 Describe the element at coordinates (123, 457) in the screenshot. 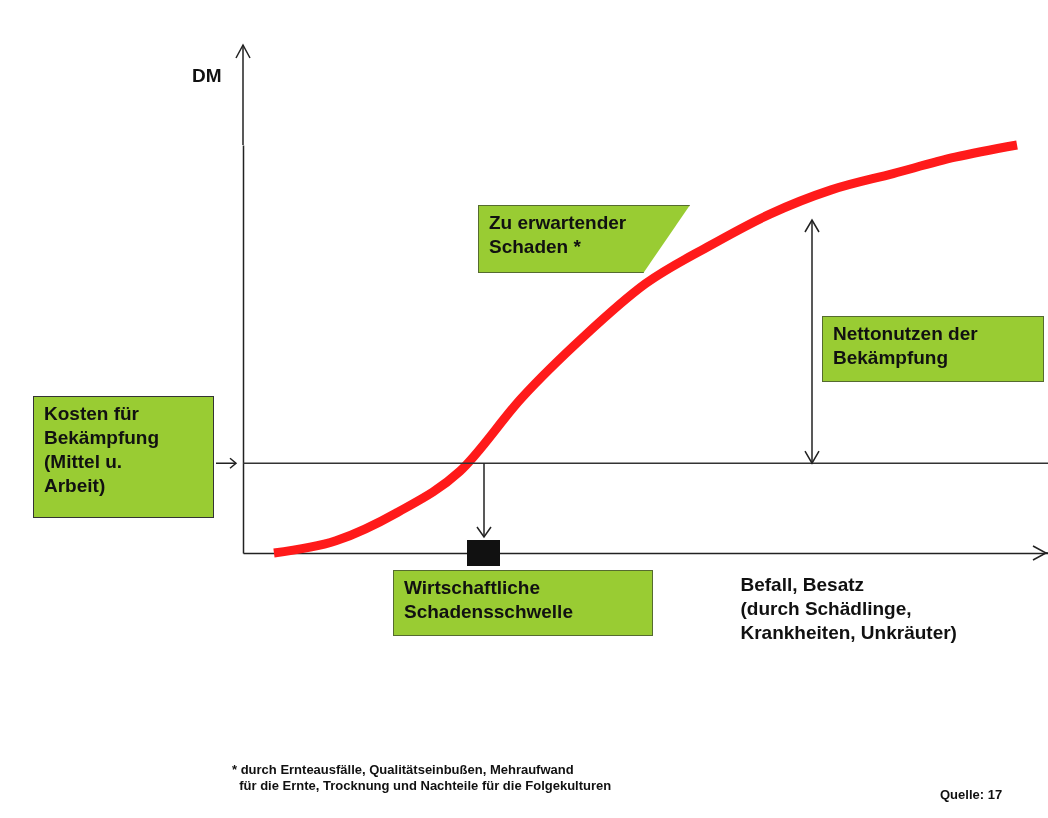

I see `callout-box: Kosten für Bekämpfung (Mittel u. Arbeit)` at that location.